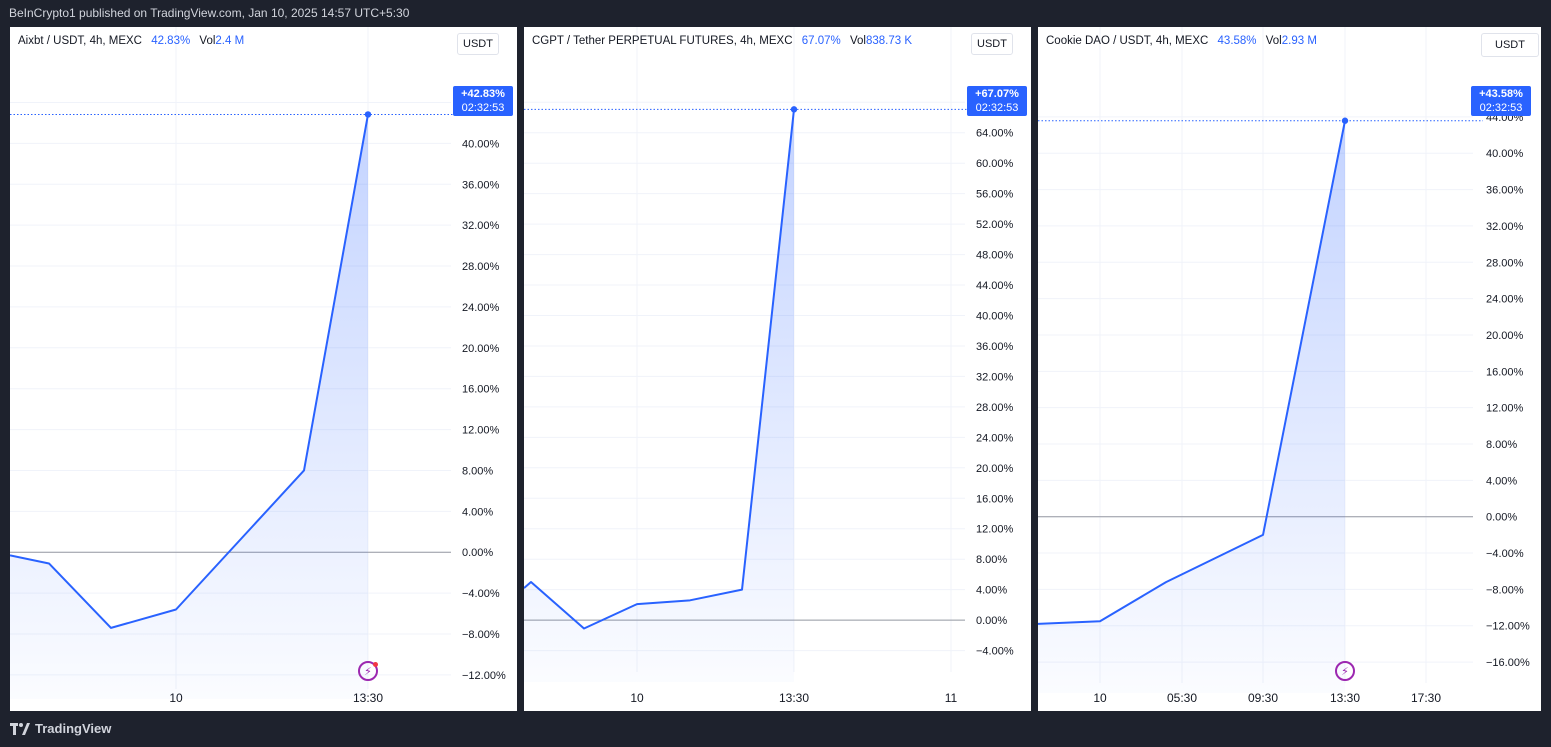  Describe the element at coordinates (951, 698) in the screenshot. I see `x-tick-label: 11` at that location.